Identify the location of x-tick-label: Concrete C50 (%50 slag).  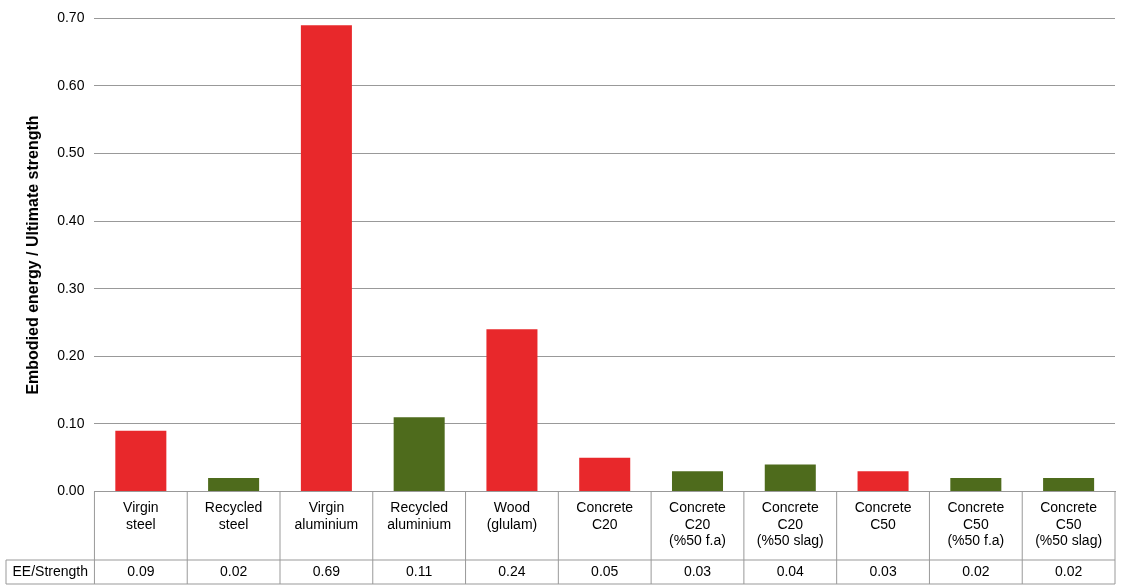
(1069, 523).